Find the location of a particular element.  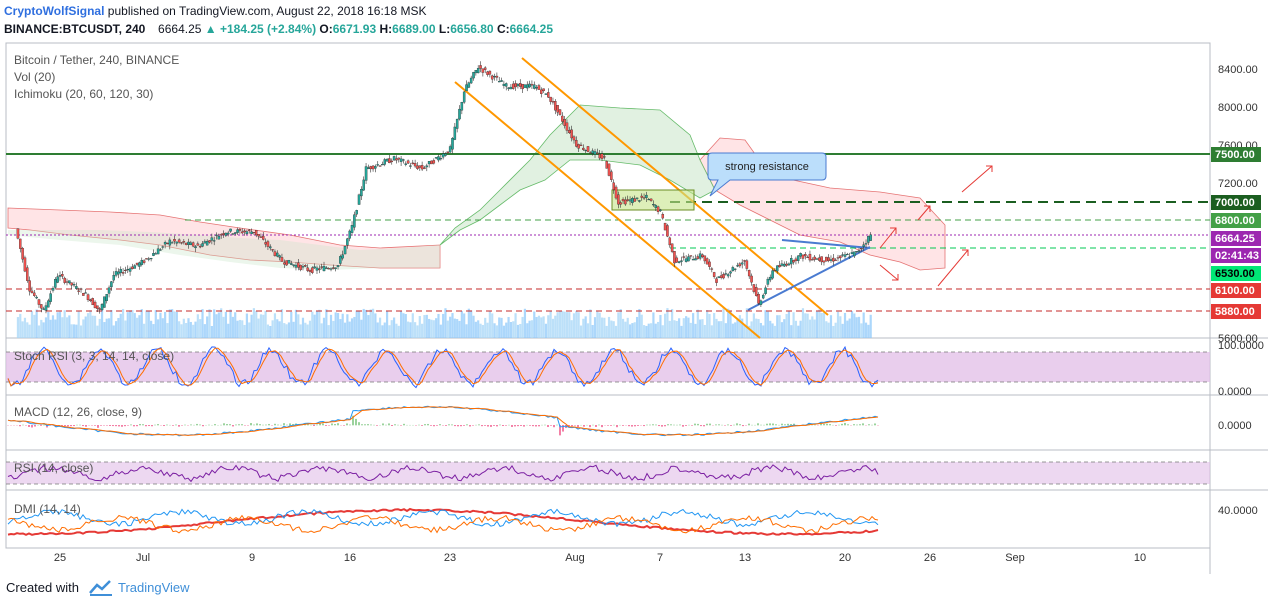

callout-bubble is located at coordinates (767, 174).